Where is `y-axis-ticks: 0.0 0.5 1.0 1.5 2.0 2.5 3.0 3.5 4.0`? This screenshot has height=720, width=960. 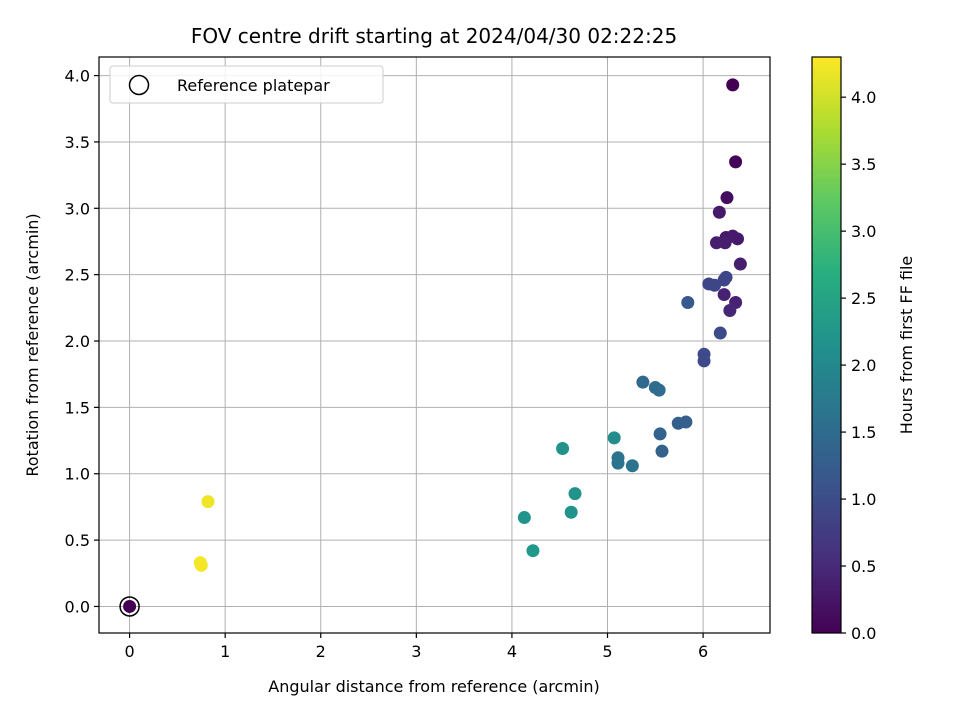 y-axis-ticks: 0.0 0.5 1.0 1.5 2.0 2.5 3.0 3.5 4.0 is located at coordinates (82, 341).